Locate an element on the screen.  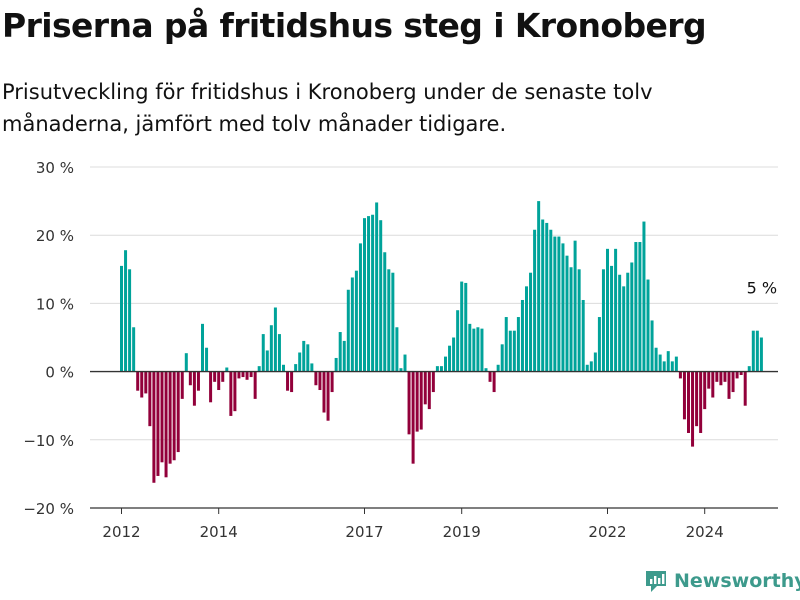
y-tick-label: −20 % is located at coordinates (48, 509).